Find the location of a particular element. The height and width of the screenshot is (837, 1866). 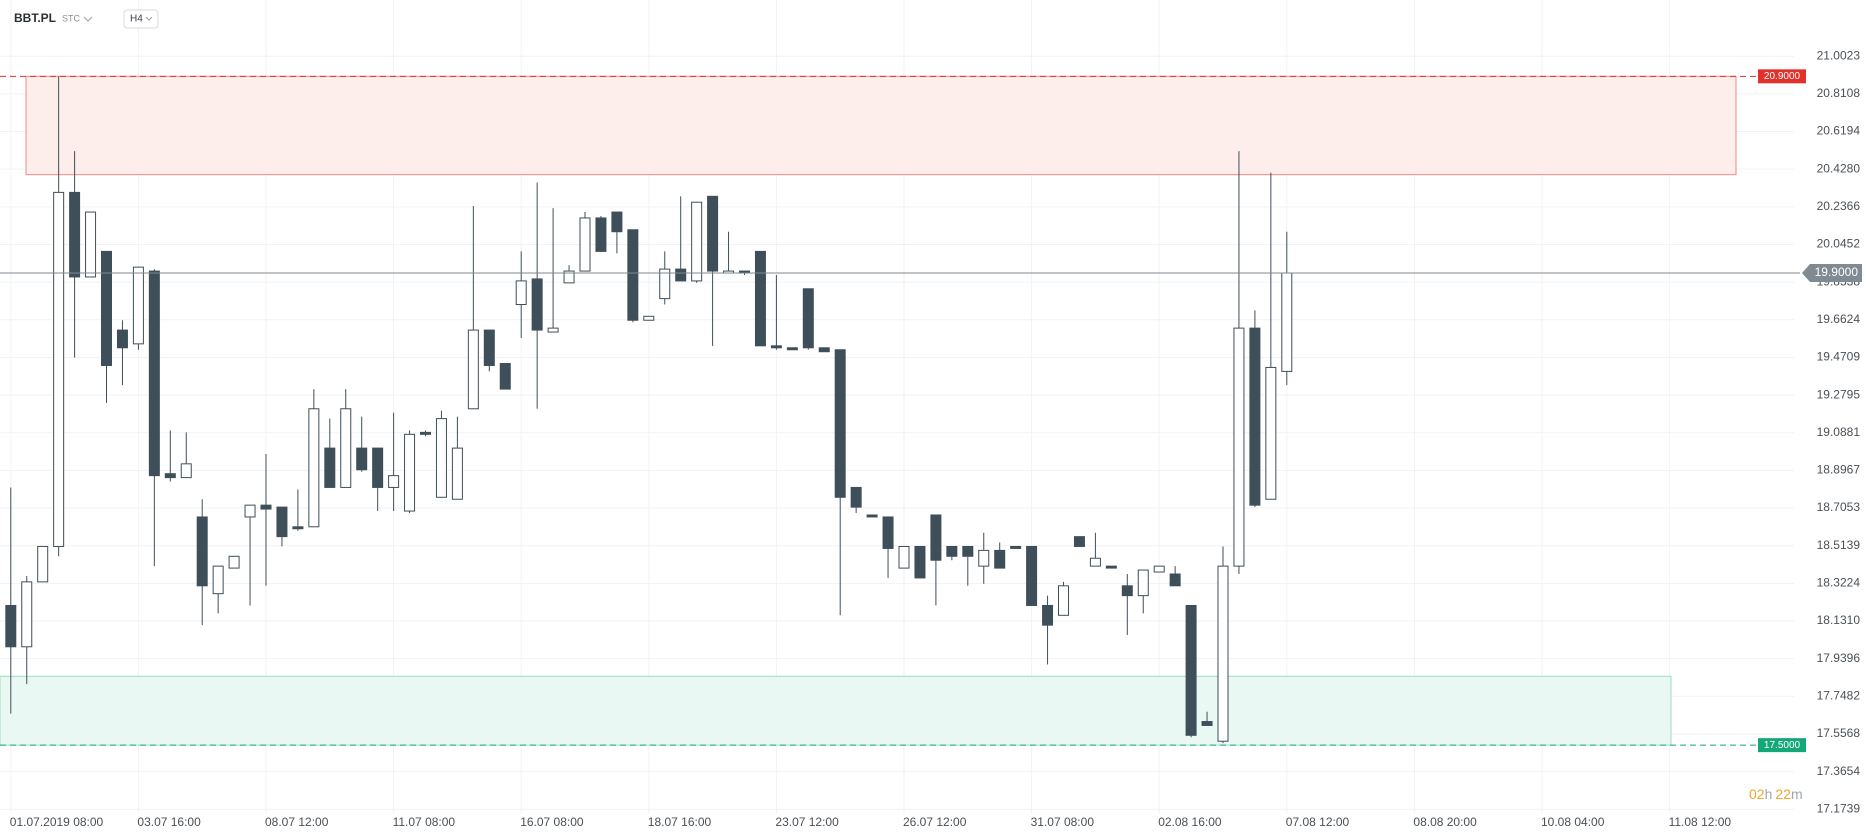

x-tick-label: 01.07.2019 08:00 is located at coordinates (57, 822).